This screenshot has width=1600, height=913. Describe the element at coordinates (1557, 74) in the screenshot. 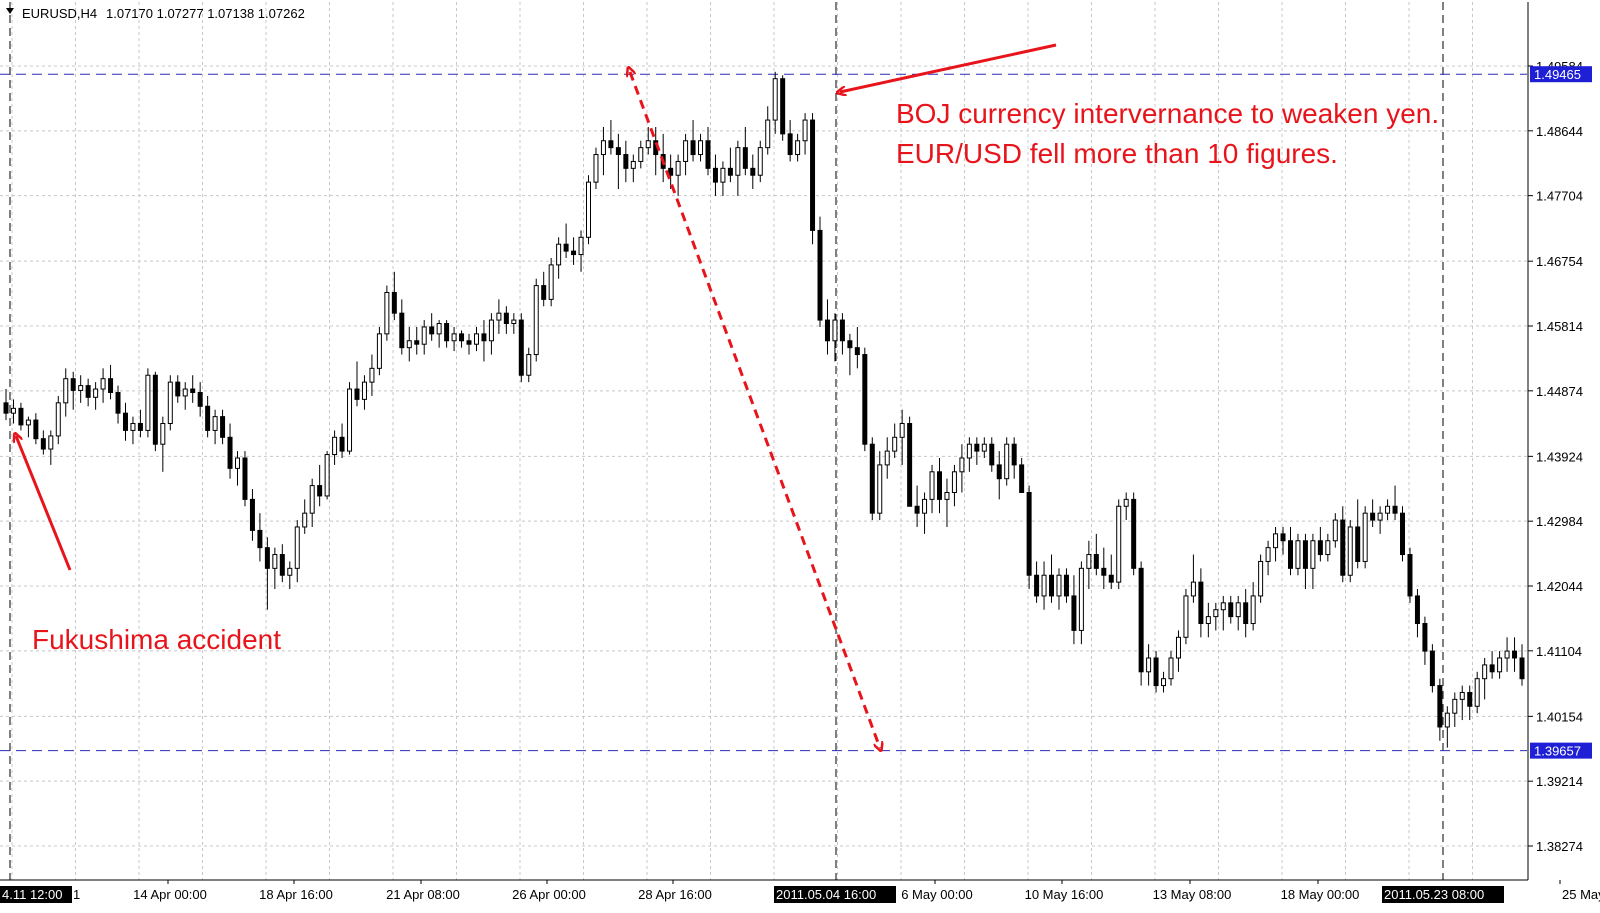

I see `price-level-label: 1.49465` at that location.